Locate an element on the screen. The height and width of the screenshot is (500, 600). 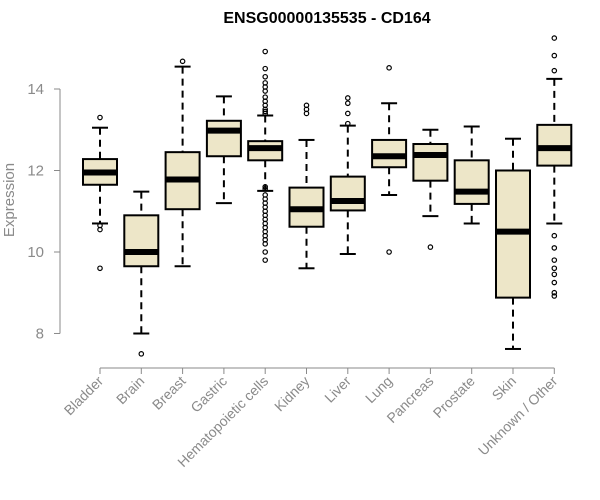
box-hematopoietic-cells is located at coordinates (265, 155).